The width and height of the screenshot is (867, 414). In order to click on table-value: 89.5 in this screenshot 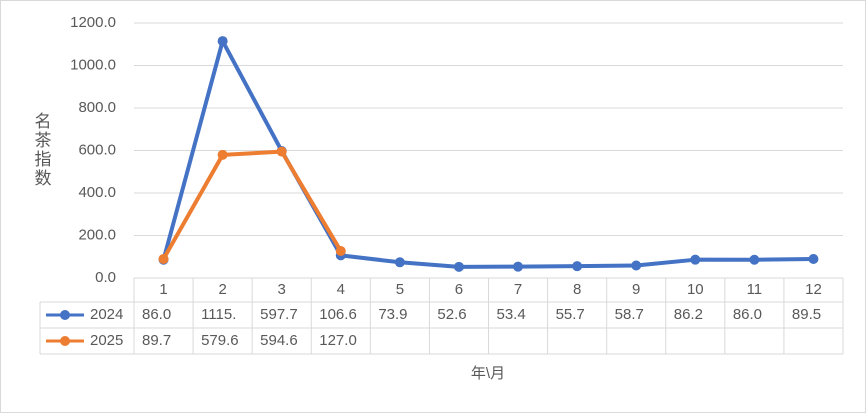, I will do `click(806, 314)`.